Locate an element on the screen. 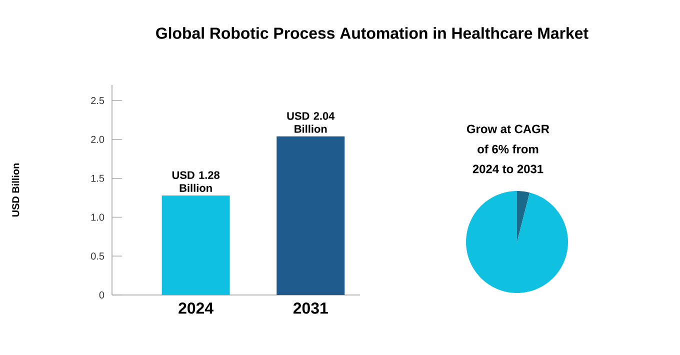 The image size is (680, 355). text: of 6% from is located at coordinates (508, 149).